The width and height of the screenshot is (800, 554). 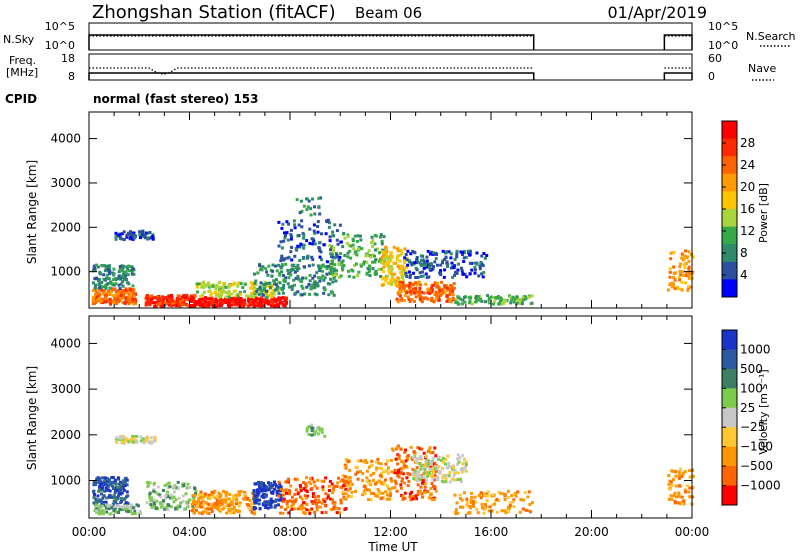 What do you see at coordinates (763, 213) in the screenshot?
I see `power-colorbar-label: Power [dB]` at bounding box center [763, 213].